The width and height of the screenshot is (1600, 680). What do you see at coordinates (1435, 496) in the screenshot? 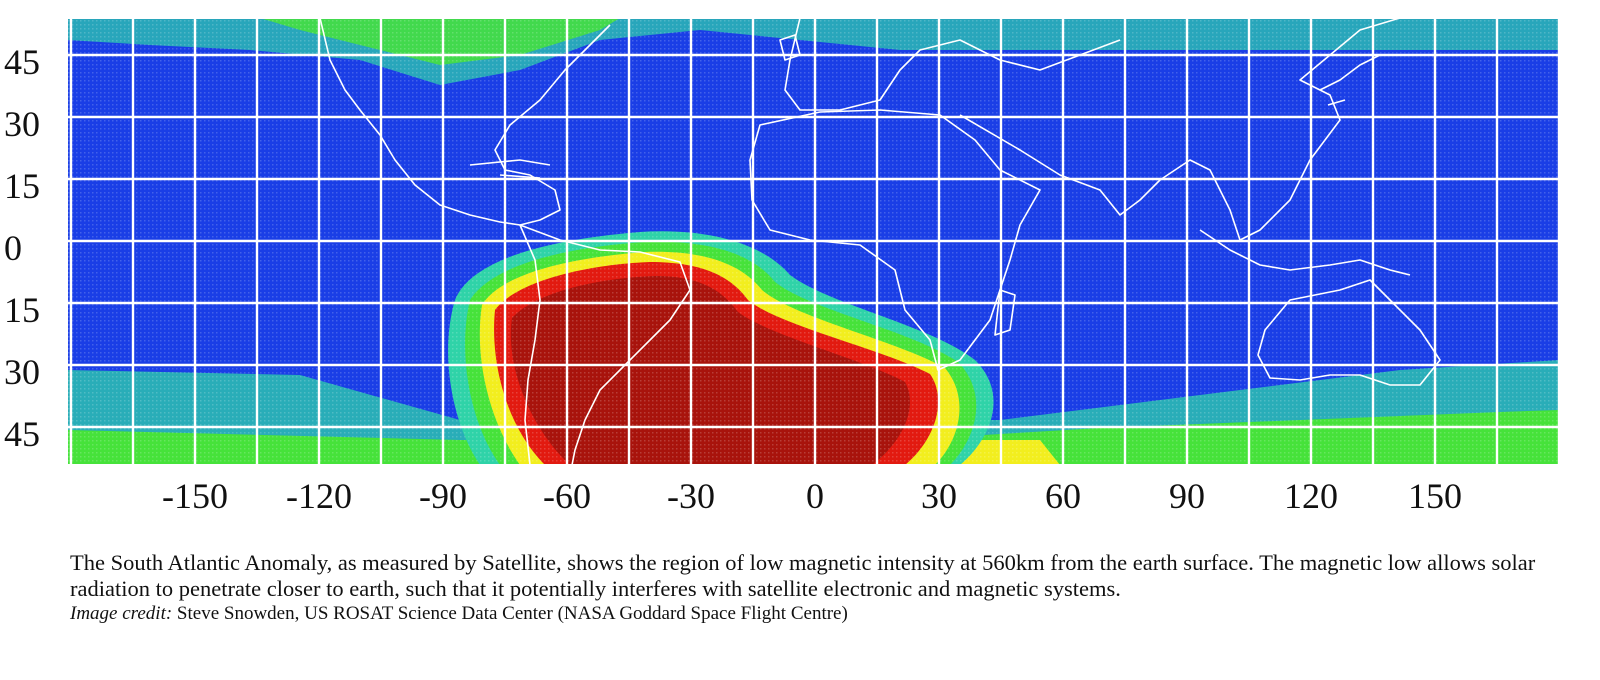
I see `lon-label: 150` at bounding box center [1435, 496].